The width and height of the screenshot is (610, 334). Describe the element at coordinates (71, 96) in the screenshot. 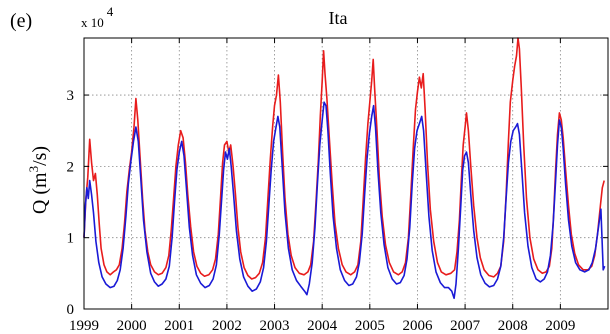

I see `y-tick-label: 3` at that location.